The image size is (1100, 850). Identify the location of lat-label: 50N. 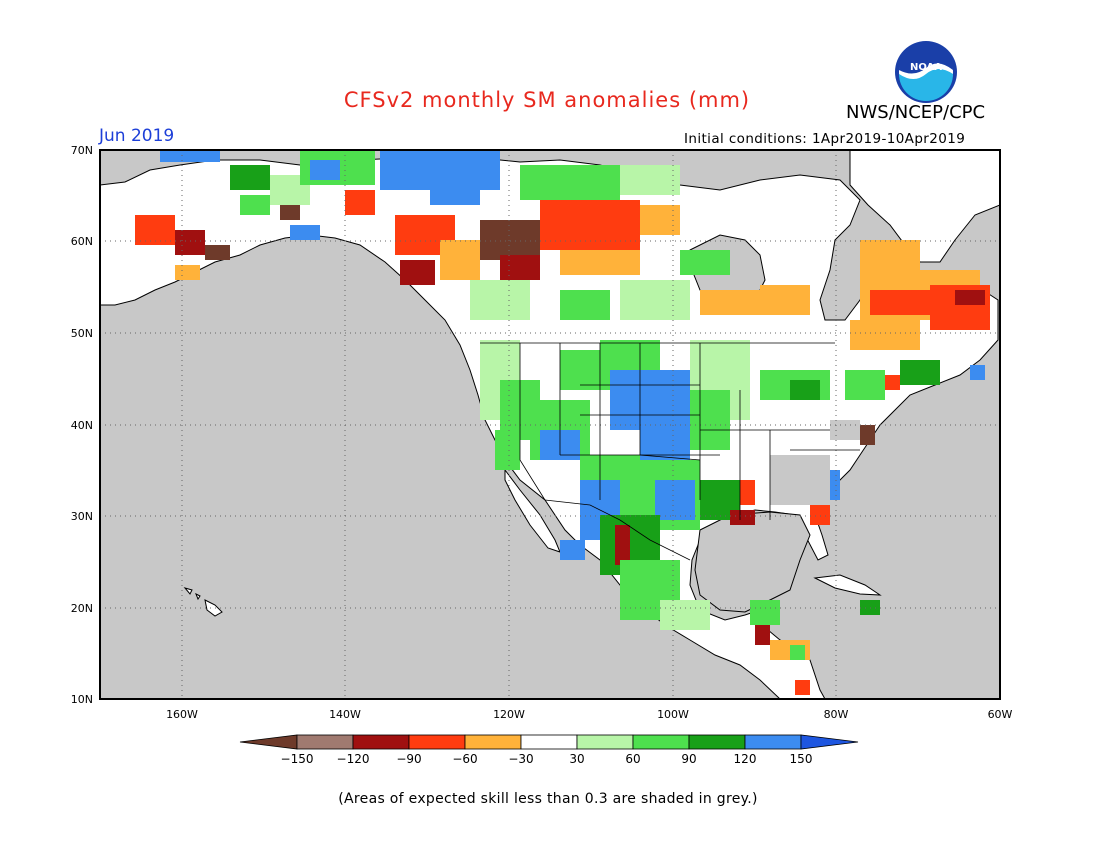
(82, 333).